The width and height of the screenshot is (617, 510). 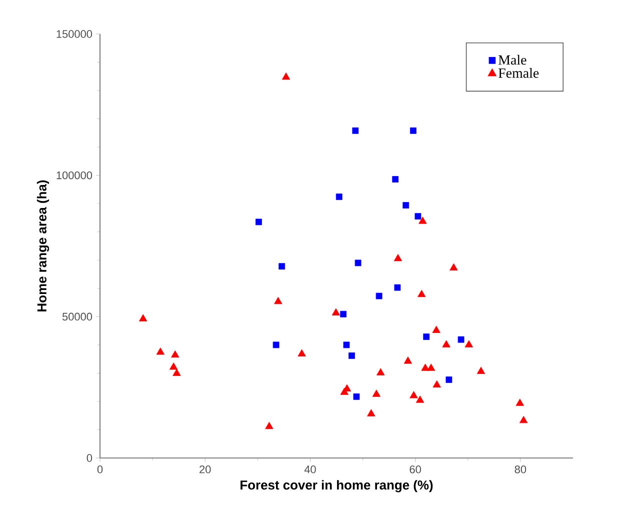 I want to click on x-tick-label: 0, so click(x=100, y=470).